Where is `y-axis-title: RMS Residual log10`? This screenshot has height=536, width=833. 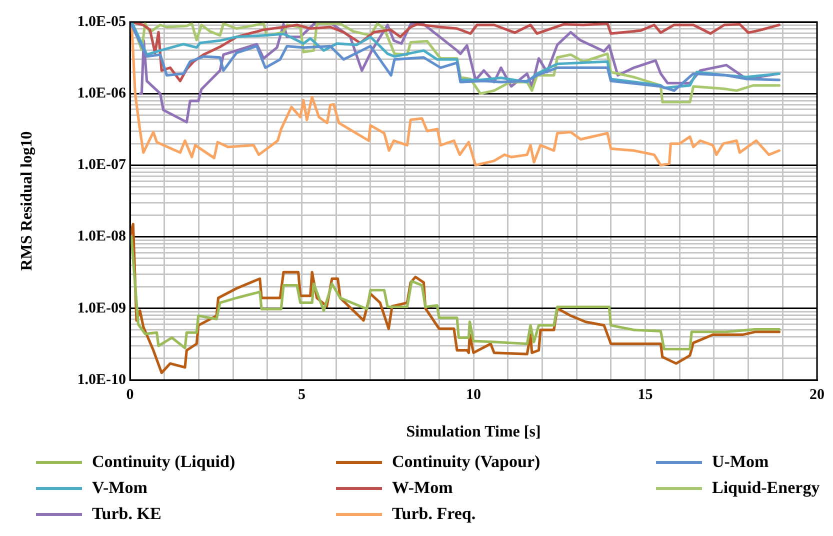 y-axis-title: RMS Residual log10 is located at coordinates (27, 201).